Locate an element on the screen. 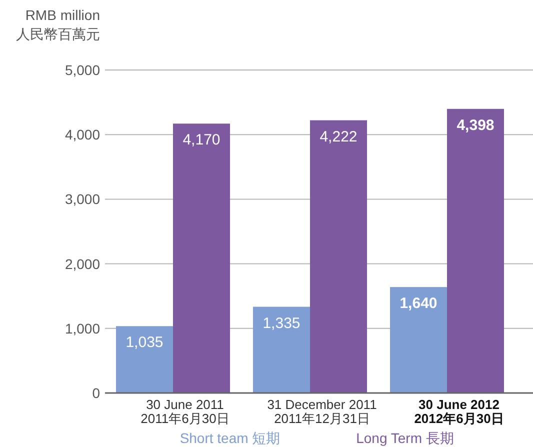  data-label: 4,222 is located at coordinates (339, 137).